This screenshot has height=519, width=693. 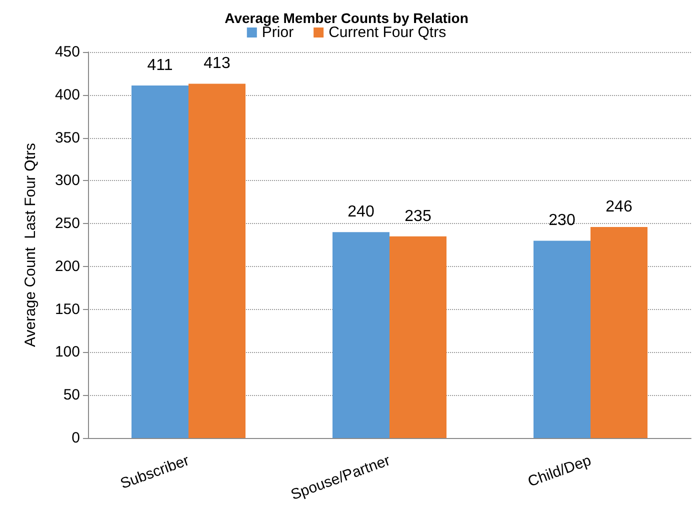 I want to click on data-label: 235, so click(x=418, y=216).